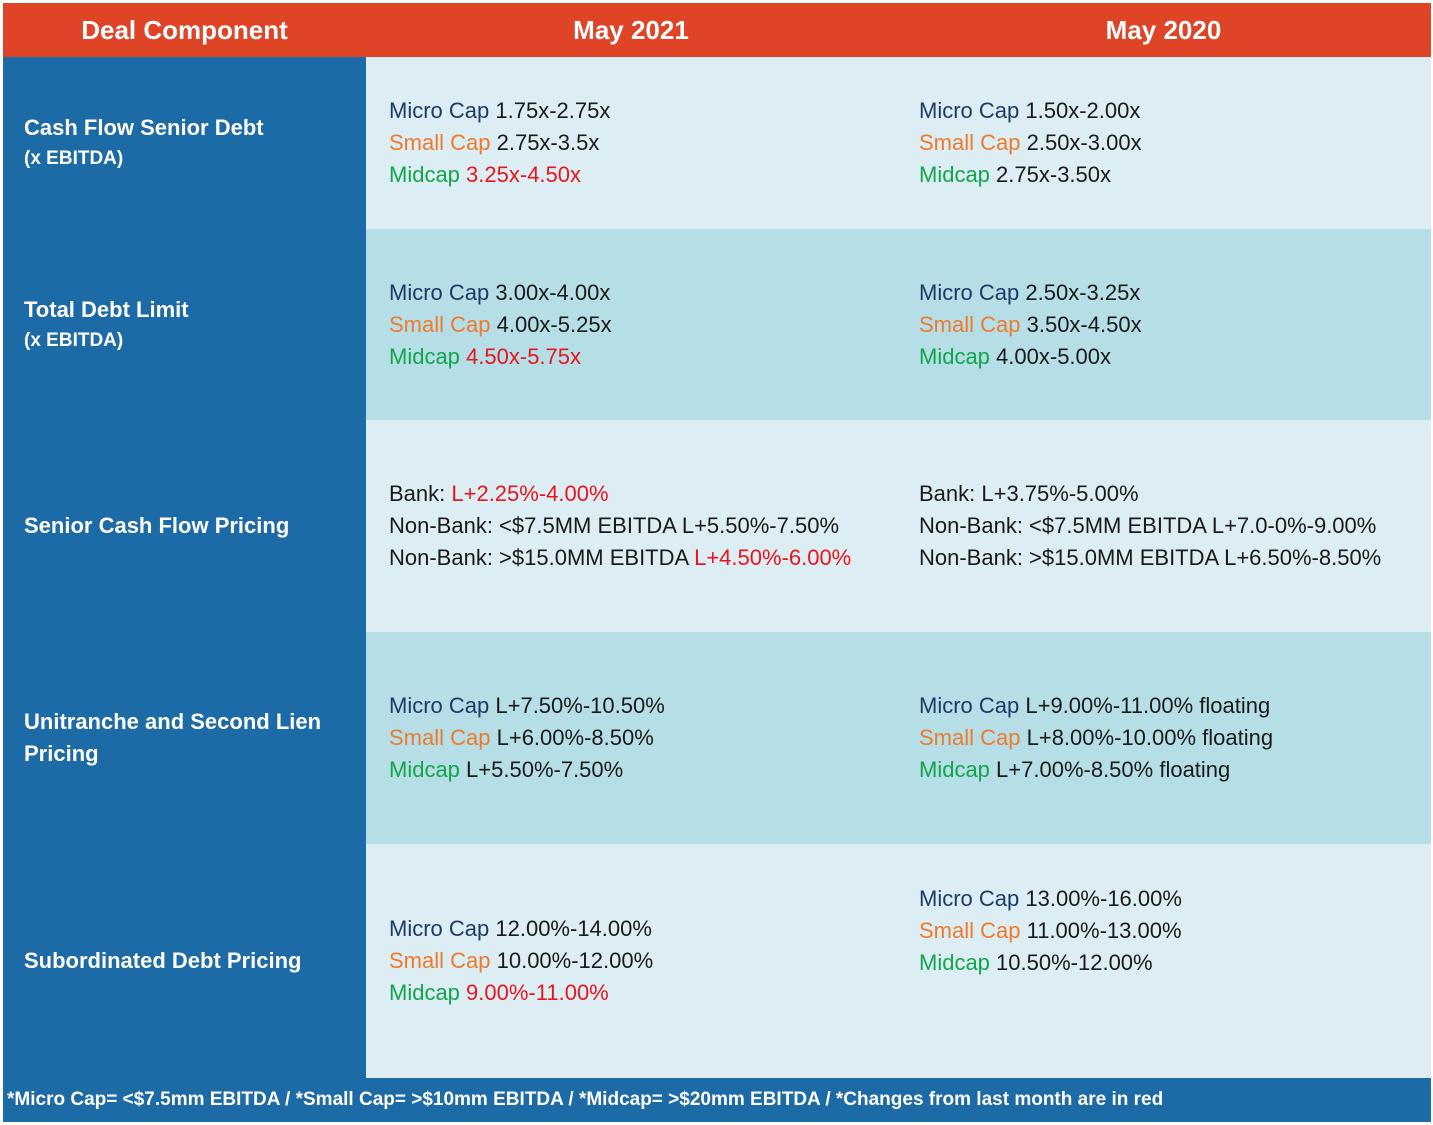  What do you see at coordinates (1083, 292) in the screenshot?
I see `cell-value: 2.50x-3.25x` at bounding box center [1083, 292].